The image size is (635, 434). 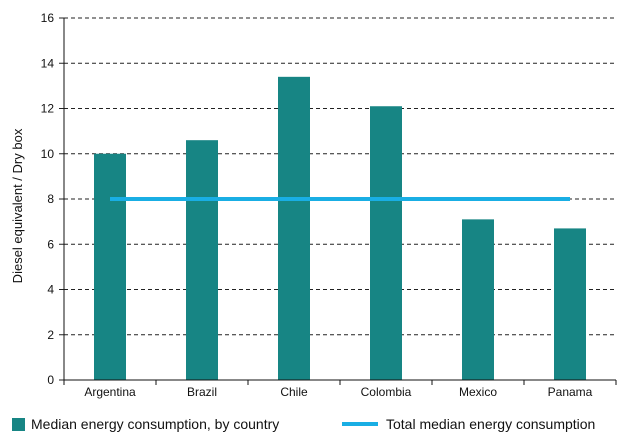 What do you see at coordinates (18, 424) in the screenshot?
I see `legend-bar-swatch` at bounding box center [18, 424].